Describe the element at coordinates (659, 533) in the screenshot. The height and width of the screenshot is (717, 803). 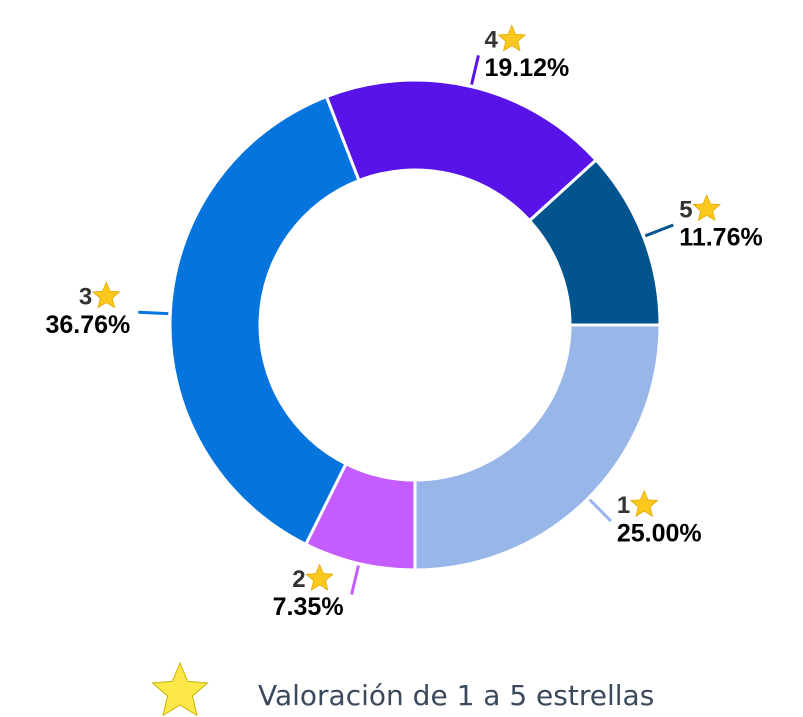
I see `value-label: 25.00%` at that location.